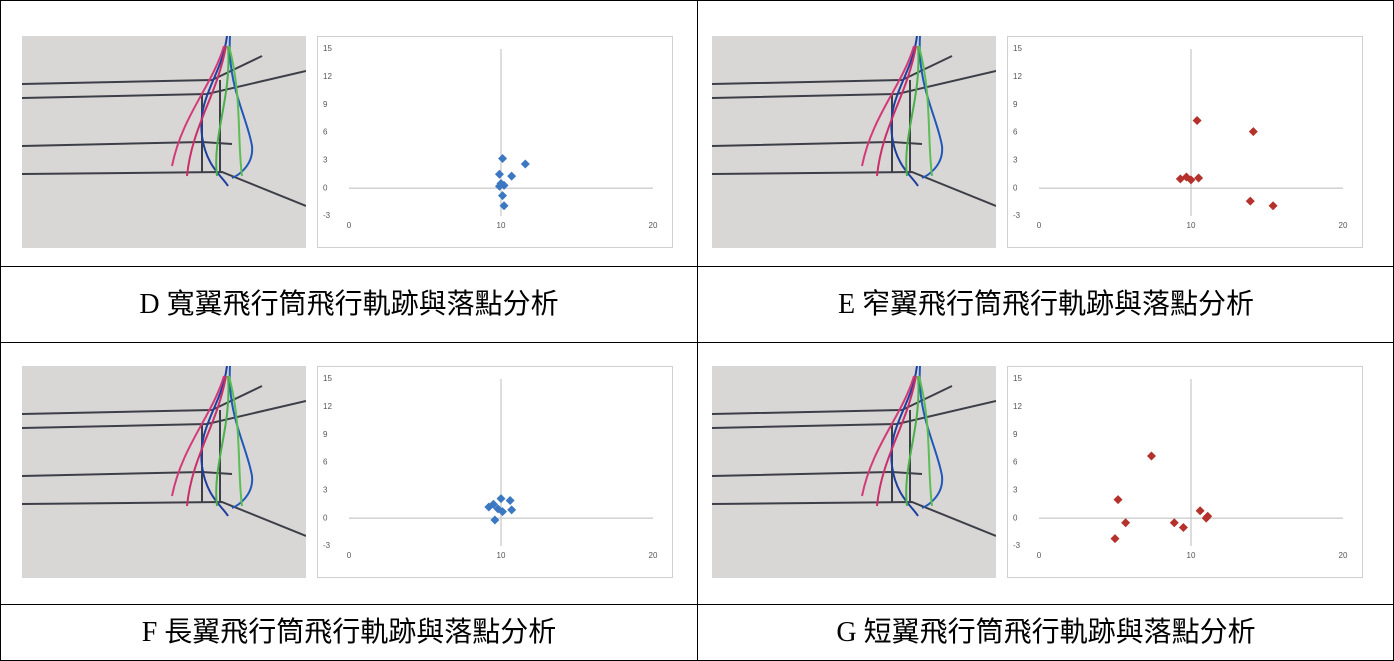 The height and width of the screenshot is (661, 1394). Describe the element at coordinates (349, 304) in the screenshot. I see `caption: D 寬翼飛行筒飛行軌跡與落點分析` at that location.